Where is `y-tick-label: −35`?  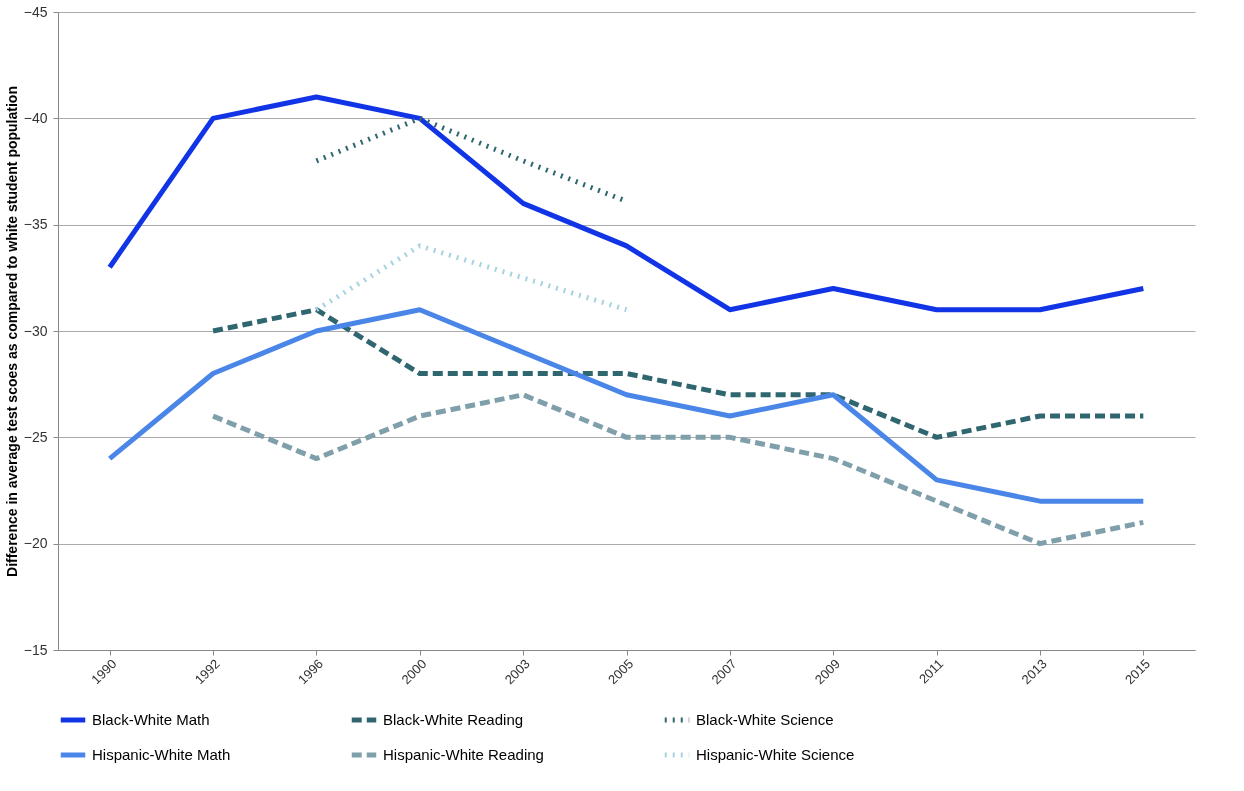 y-tick-label: −35 is located at coordinates (35, 224).